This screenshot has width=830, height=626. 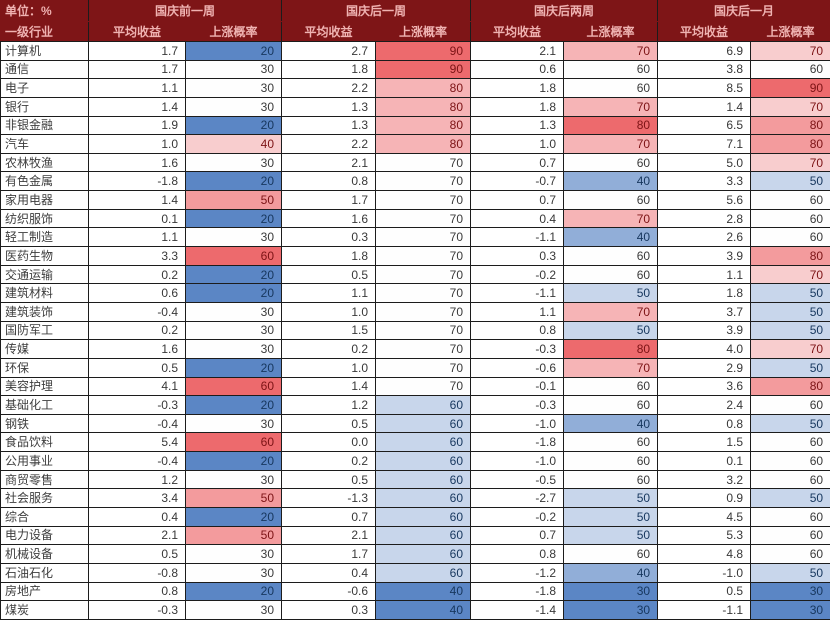 I want to click on table-row: 建筑材料 0.6 20 1.1 70 -1.1 50 1.8 50, so click(x=415, y=293).